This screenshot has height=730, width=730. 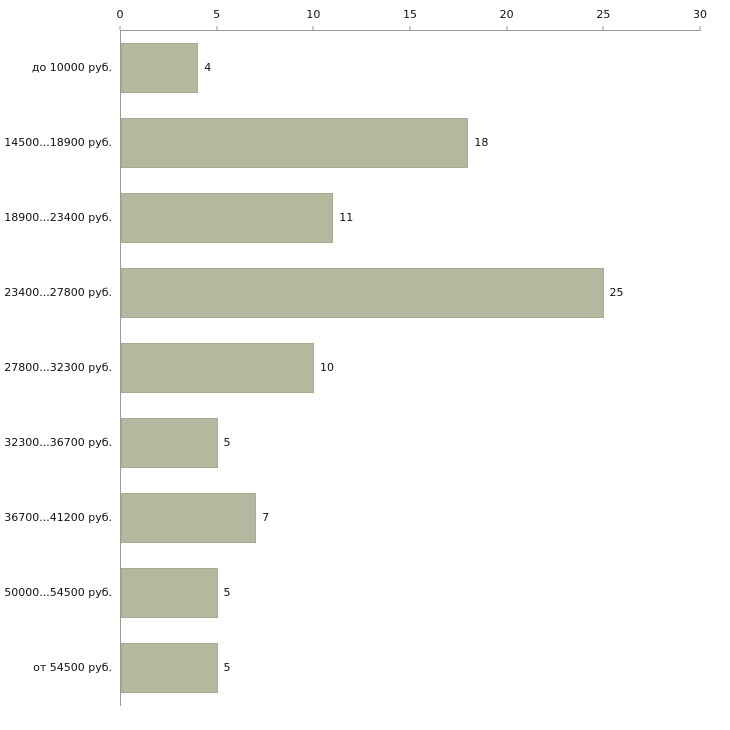 What do you see at coordinates (603, 14) in the screenshot?
I see `x-tick-label: 25` at bounding box center [603, 14].